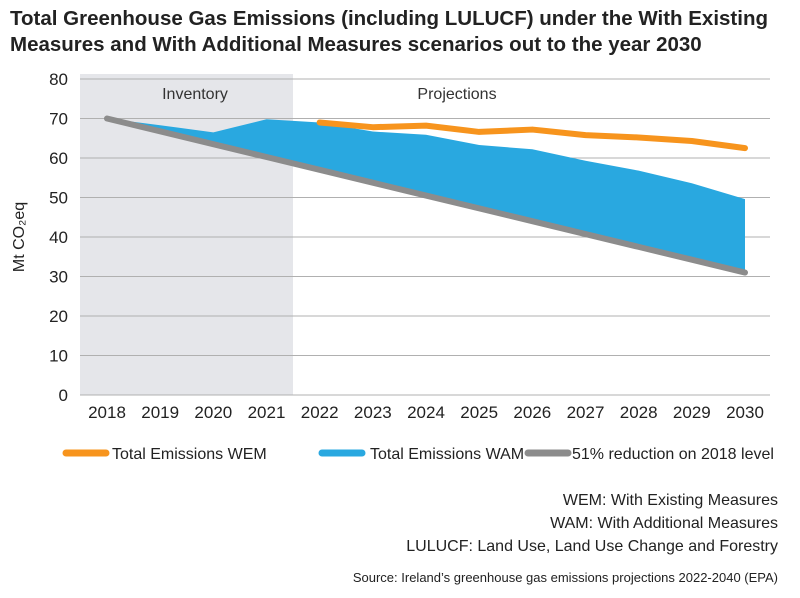 The image size is (800, 598). I want to click on y-tick-label: 80, so click(58, 79).